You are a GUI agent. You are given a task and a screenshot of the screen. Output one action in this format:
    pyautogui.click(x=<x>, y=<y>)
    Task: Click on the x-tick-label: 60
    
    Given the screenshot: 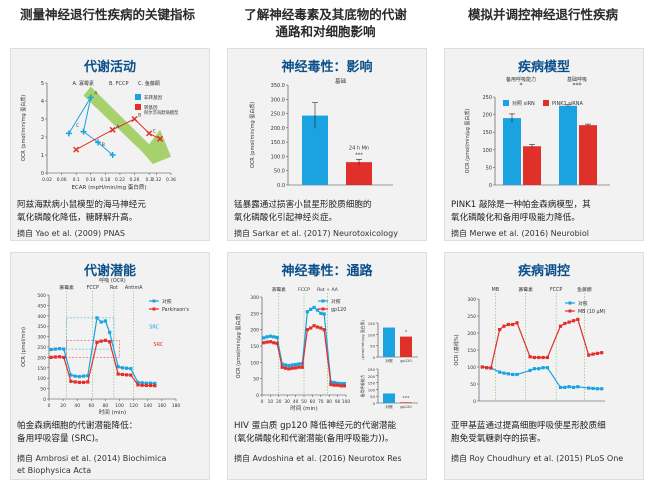 What is the action you would take?
    pyautogui.click(x=313, y=402)
    